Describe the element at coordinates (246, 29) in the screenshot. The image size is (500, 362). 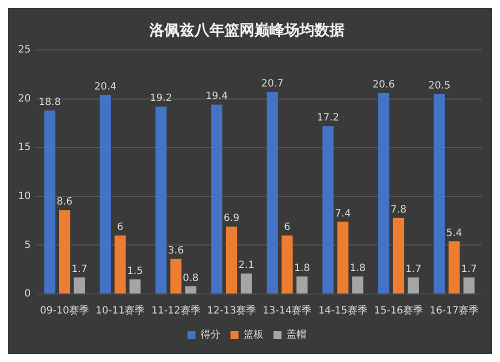
I see `chart-title: 洛佩兹八年篮网巅峰场均数据` at that location.